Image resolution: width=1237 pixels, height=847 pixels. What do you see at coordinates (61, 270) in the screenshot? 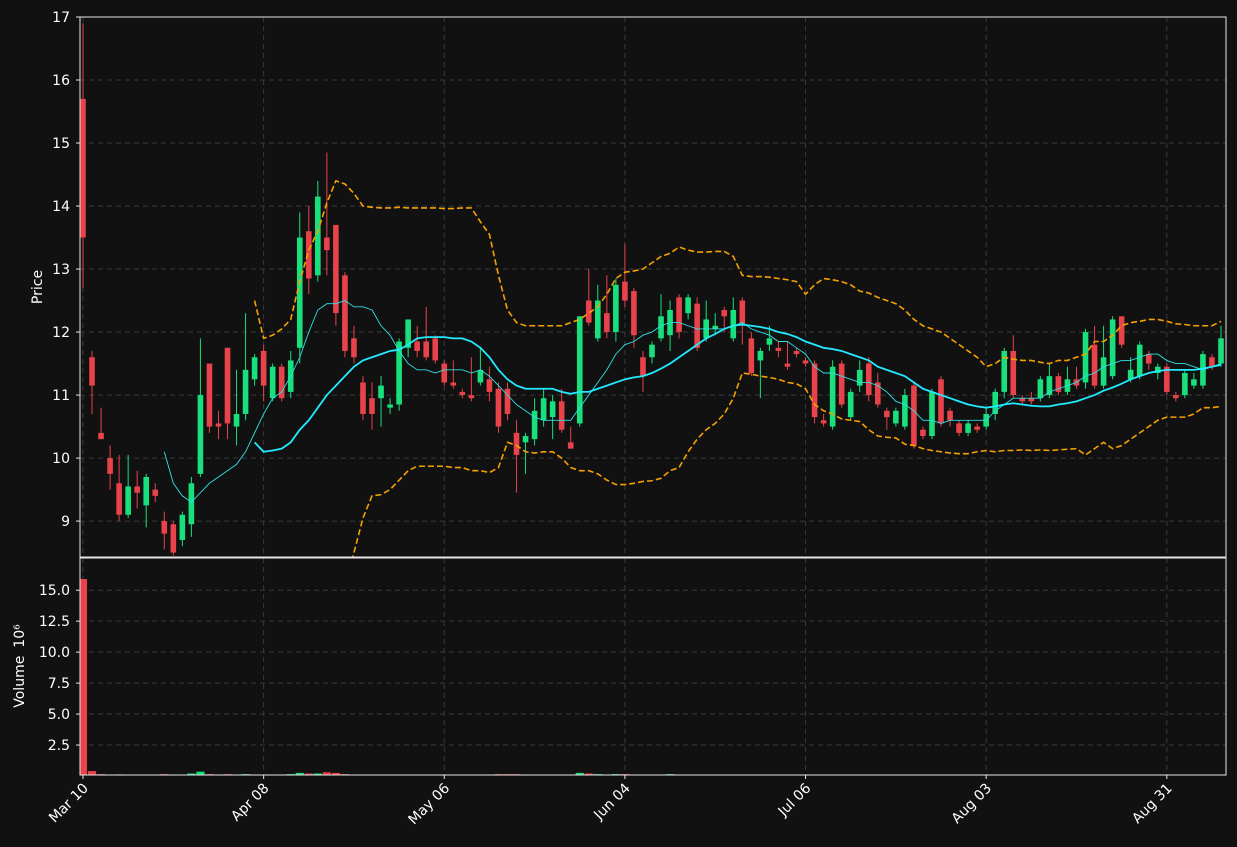
I see `y-tick-label: 13` at bounding box center [61, 270].